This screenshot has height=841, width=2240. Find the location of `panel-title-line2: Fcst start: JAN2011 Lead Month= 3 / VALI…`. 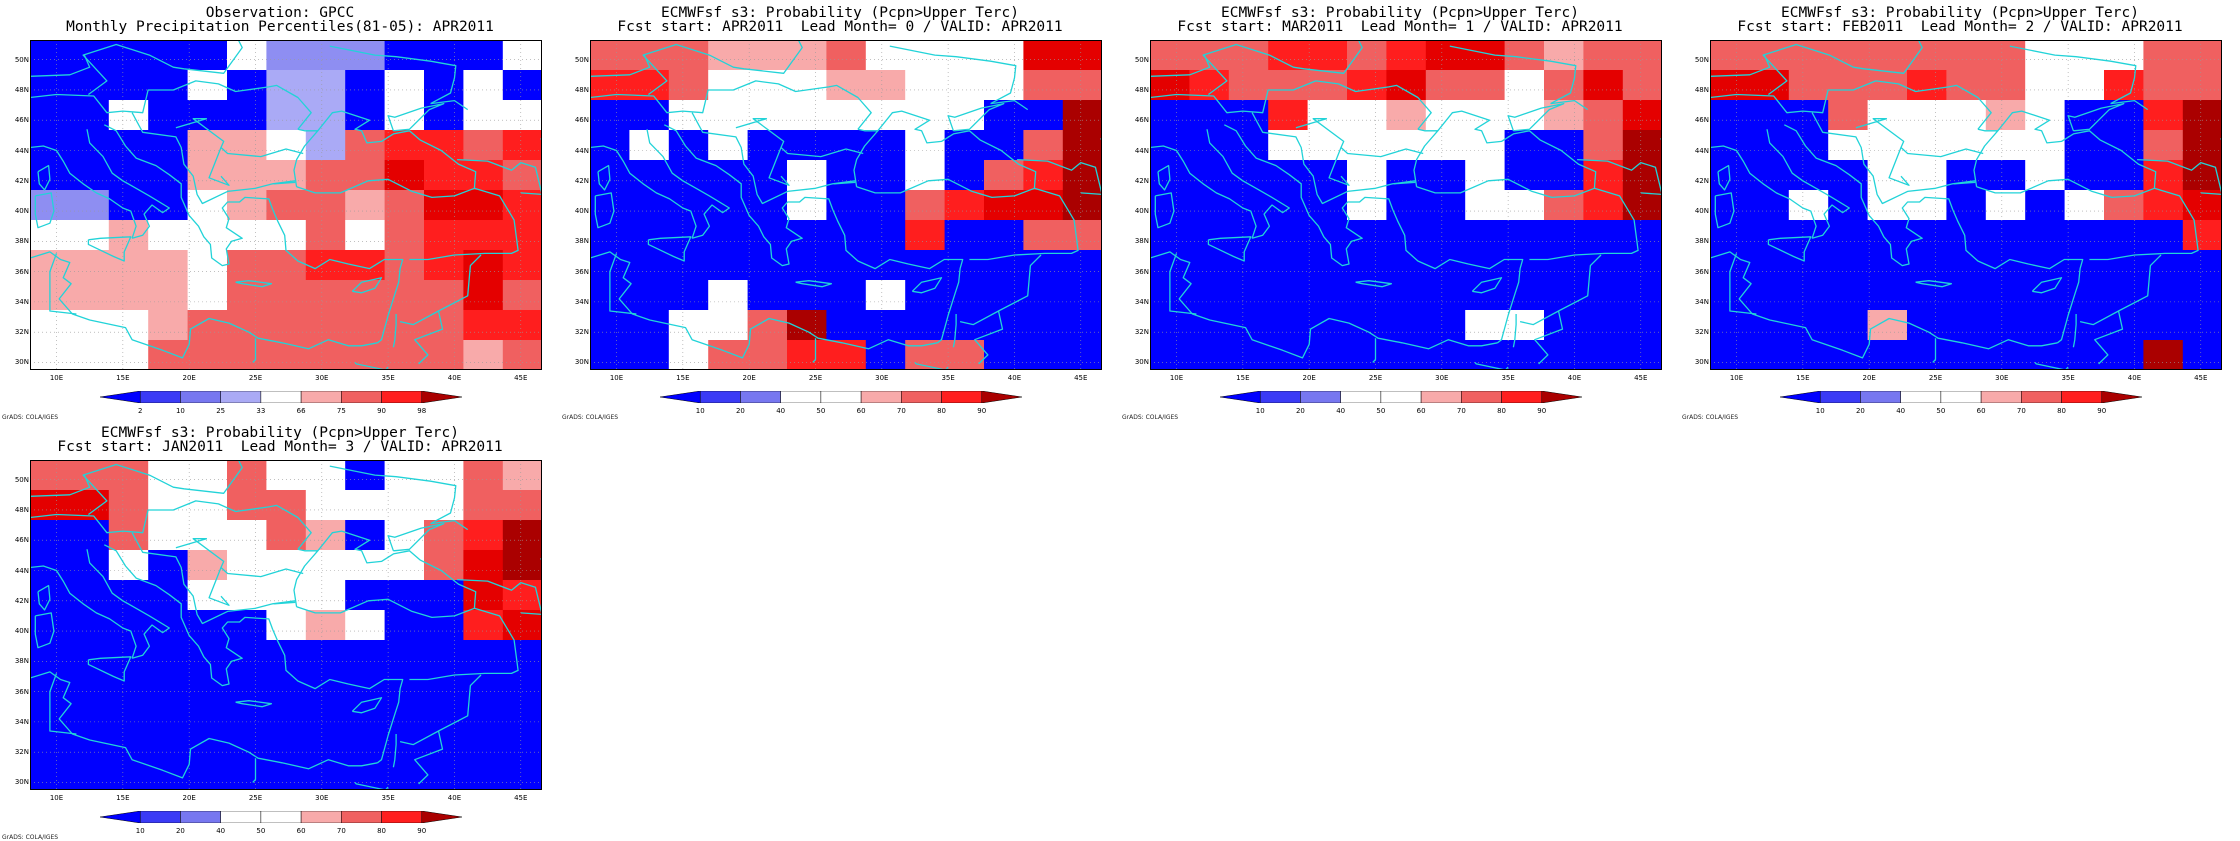

panel-title-line2: Fcst start: JAN2011 Lead Month= 3 / VALI… is located at coordinates (280, 447).